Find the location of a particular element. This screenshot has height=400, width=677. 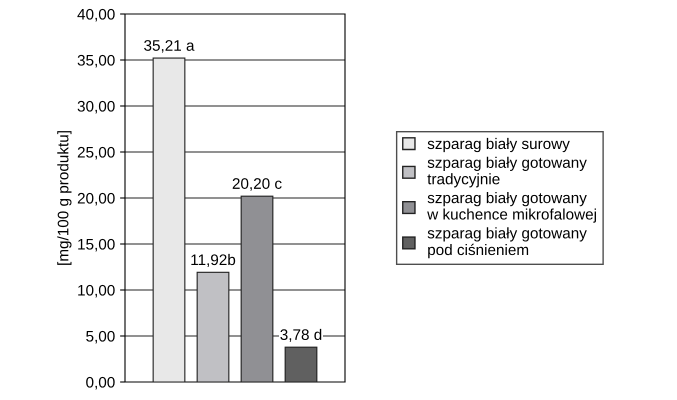

data-label: 35,21 a is located at coordinates (169, 46).